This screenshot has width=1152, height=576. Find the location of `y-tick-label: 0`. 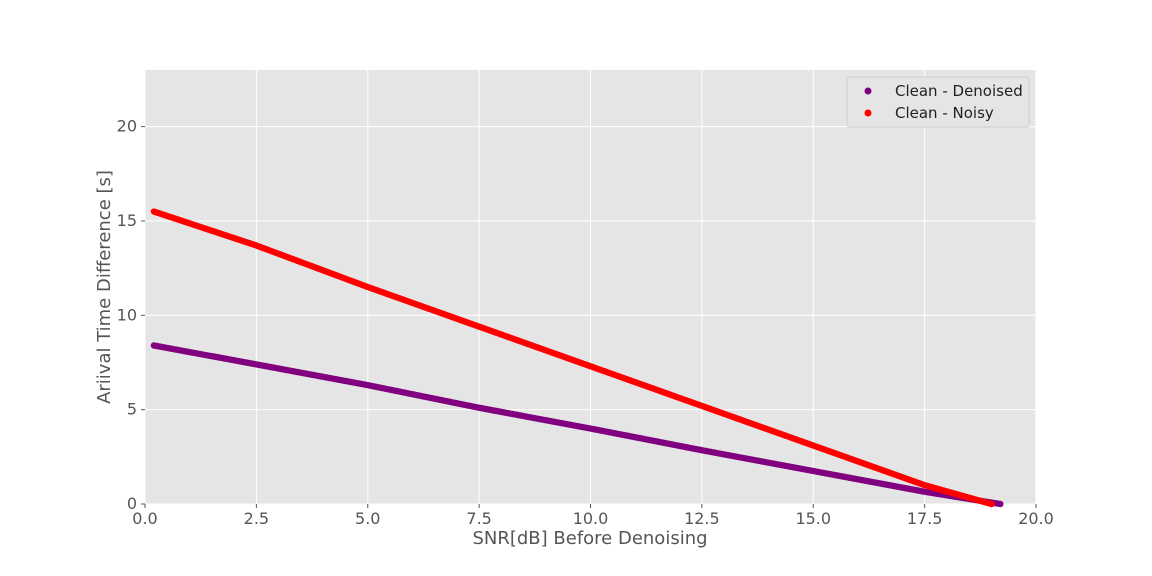

y-tick-label: 0 is located at coordinates (132, 503).